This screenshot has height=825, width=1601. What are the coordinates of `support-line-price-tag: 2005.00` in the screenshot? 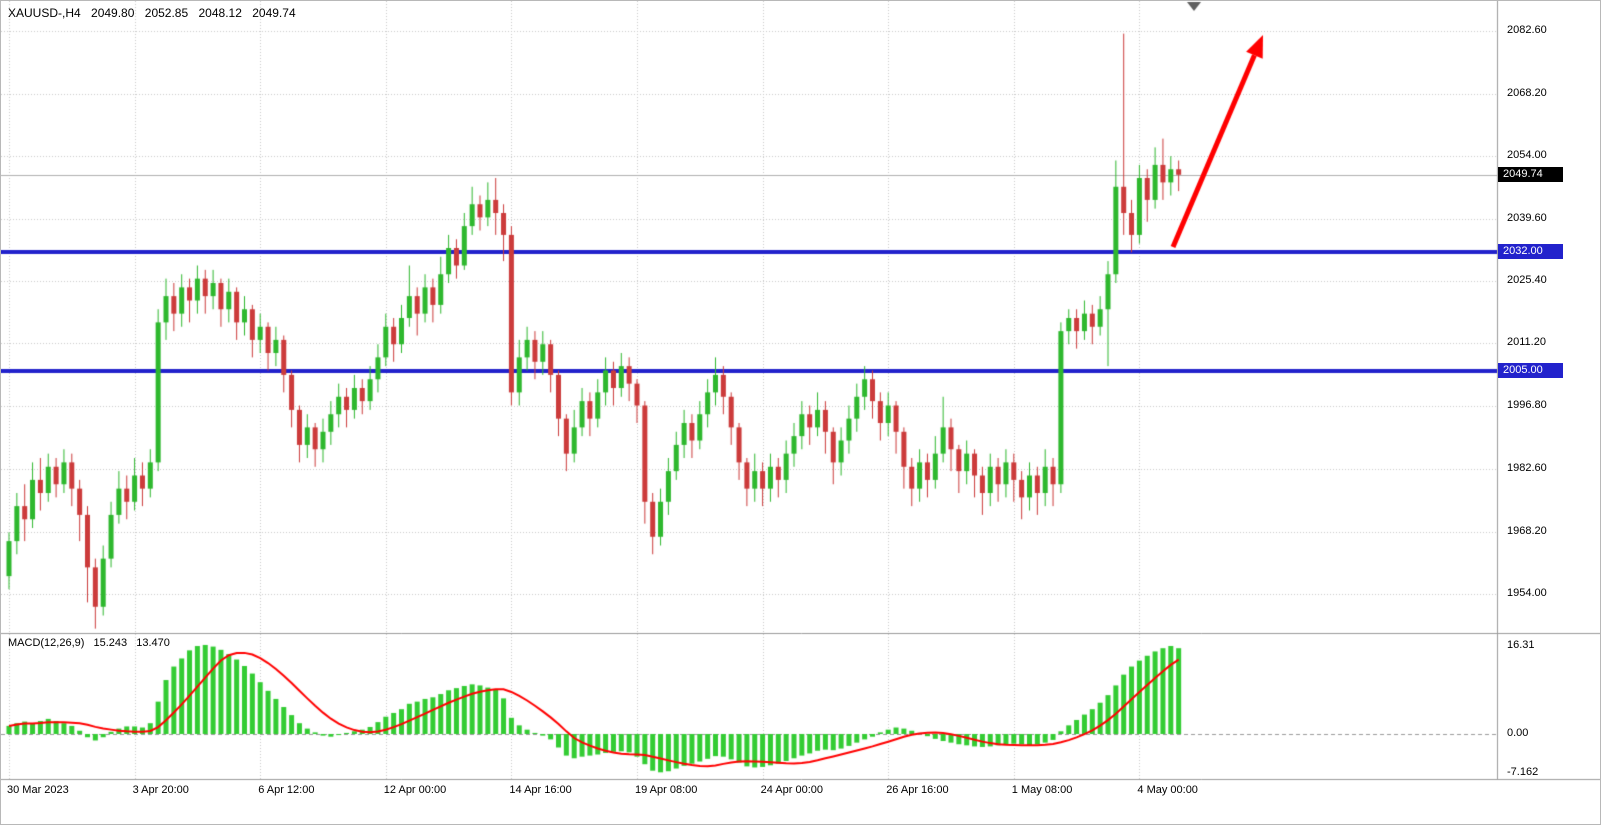 It's located at (1530, 370).